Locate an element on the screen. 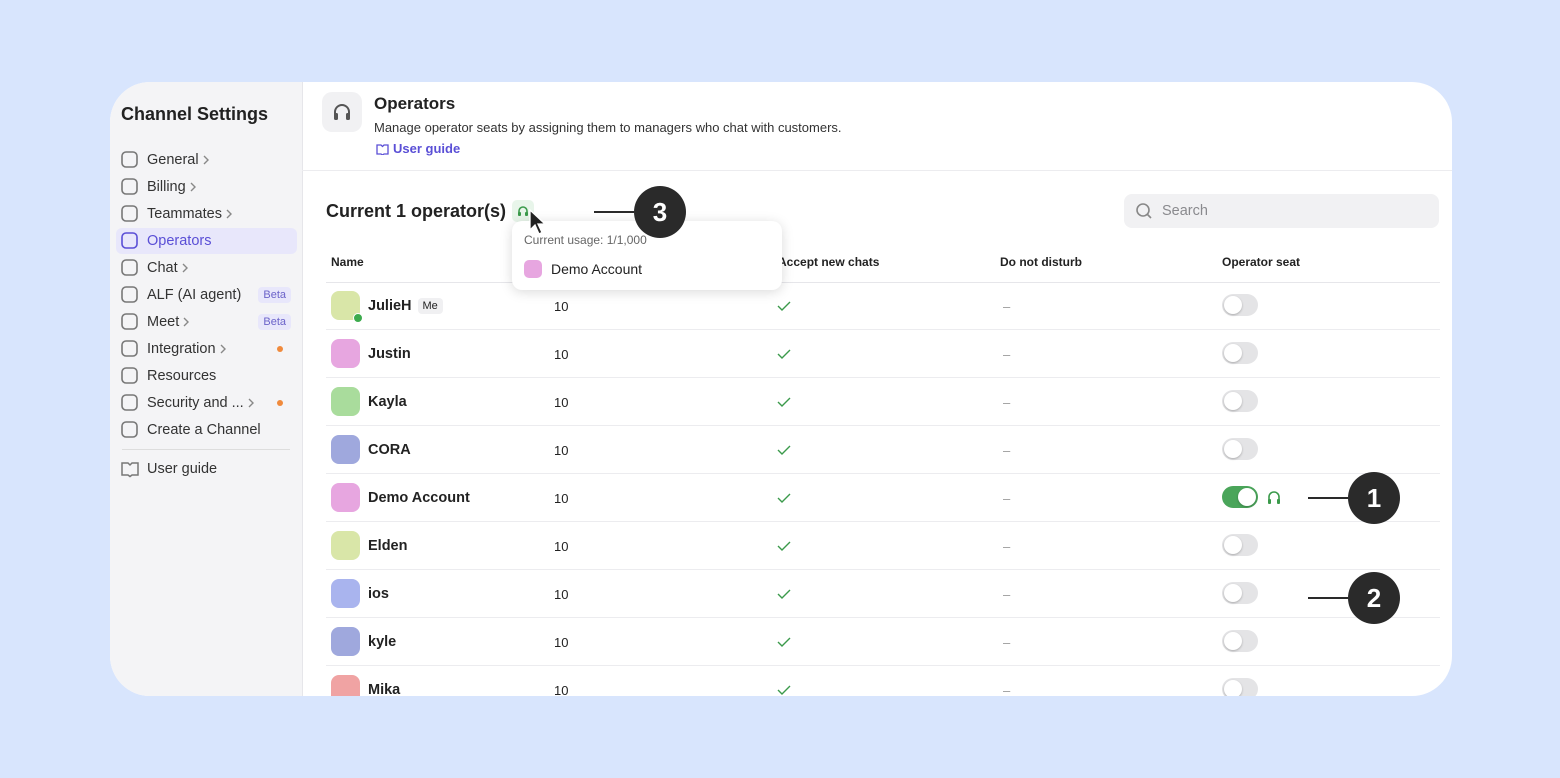 Image resolution: width=1560 pixels, height=778 pixels. nav-item: Billing is located at coordinates (206, 187).